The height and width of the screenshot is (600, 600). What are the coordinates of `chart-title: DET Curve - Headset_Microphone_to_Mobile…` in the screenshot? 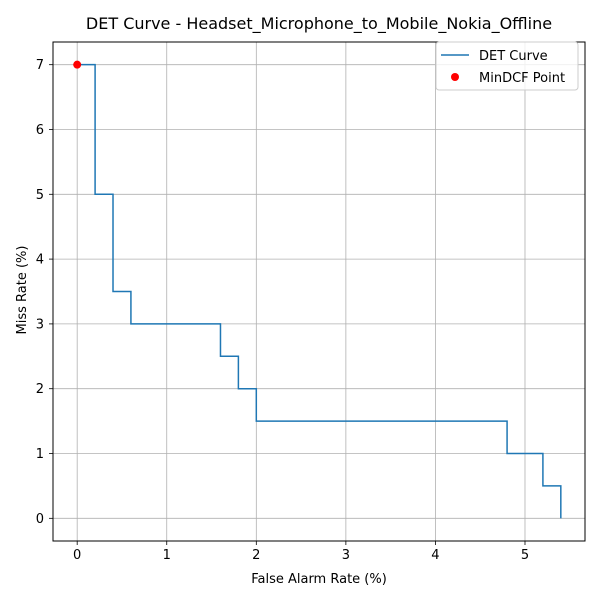 It's located at (319, 24).